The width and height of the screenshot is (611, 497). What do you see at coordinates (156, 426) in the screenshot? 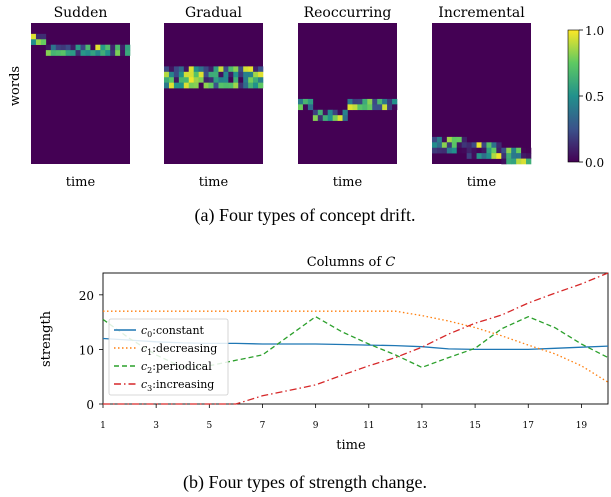
I see `x-tick-label: 3` at bounding box center [156, 426].